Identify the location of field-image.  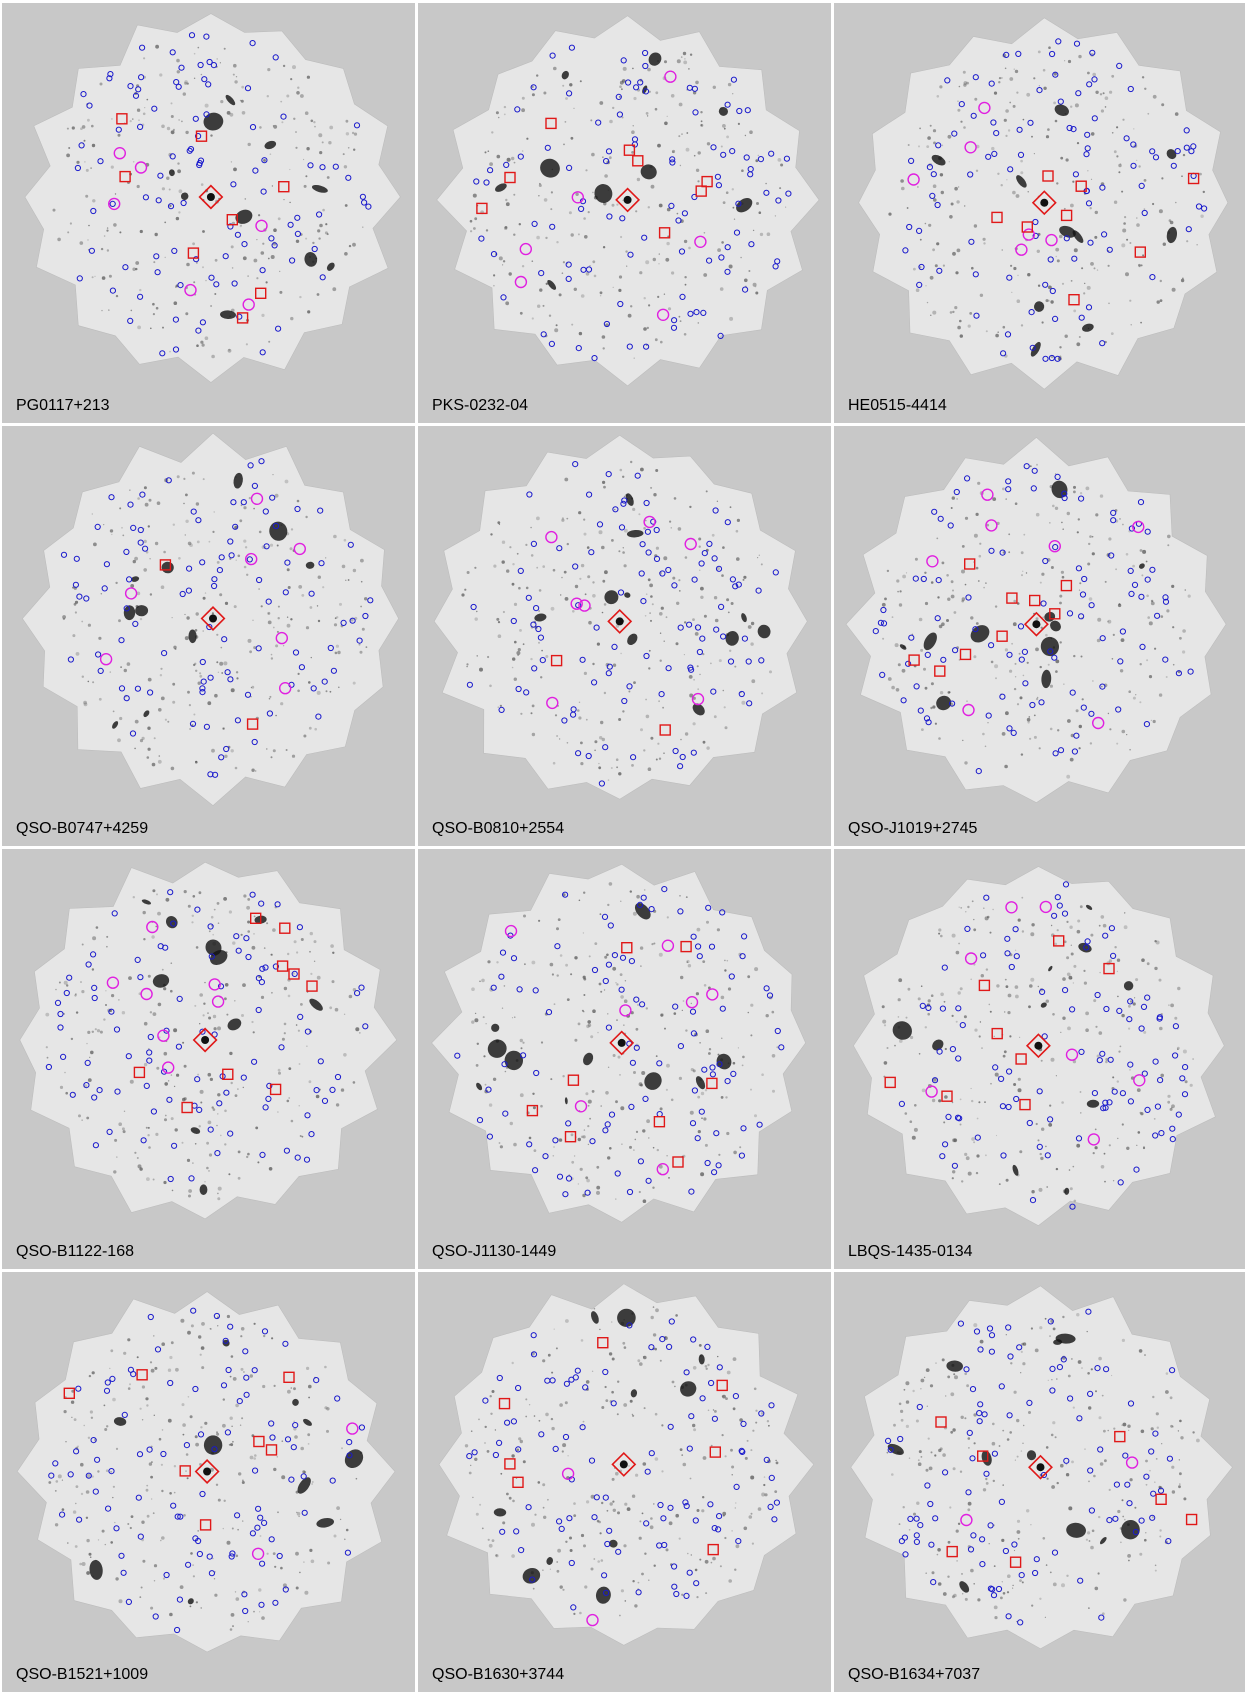
(208, 1040).